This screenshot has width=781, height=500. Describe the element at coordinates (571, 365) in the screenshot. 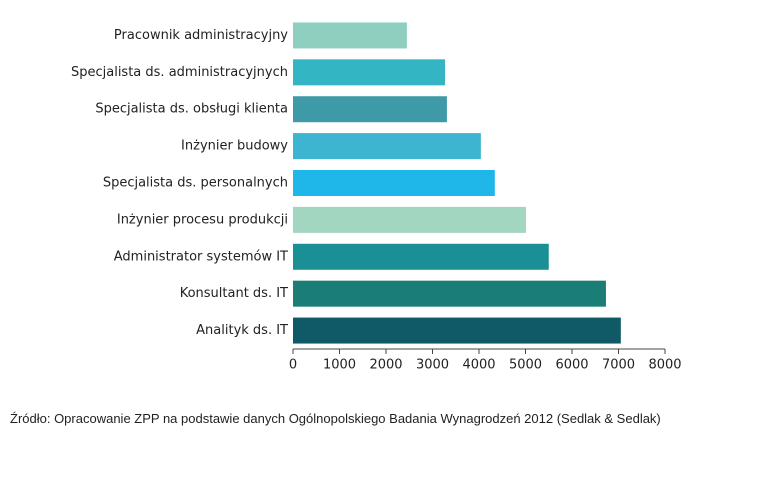

I see `x-tick-label: 6000` at that location.